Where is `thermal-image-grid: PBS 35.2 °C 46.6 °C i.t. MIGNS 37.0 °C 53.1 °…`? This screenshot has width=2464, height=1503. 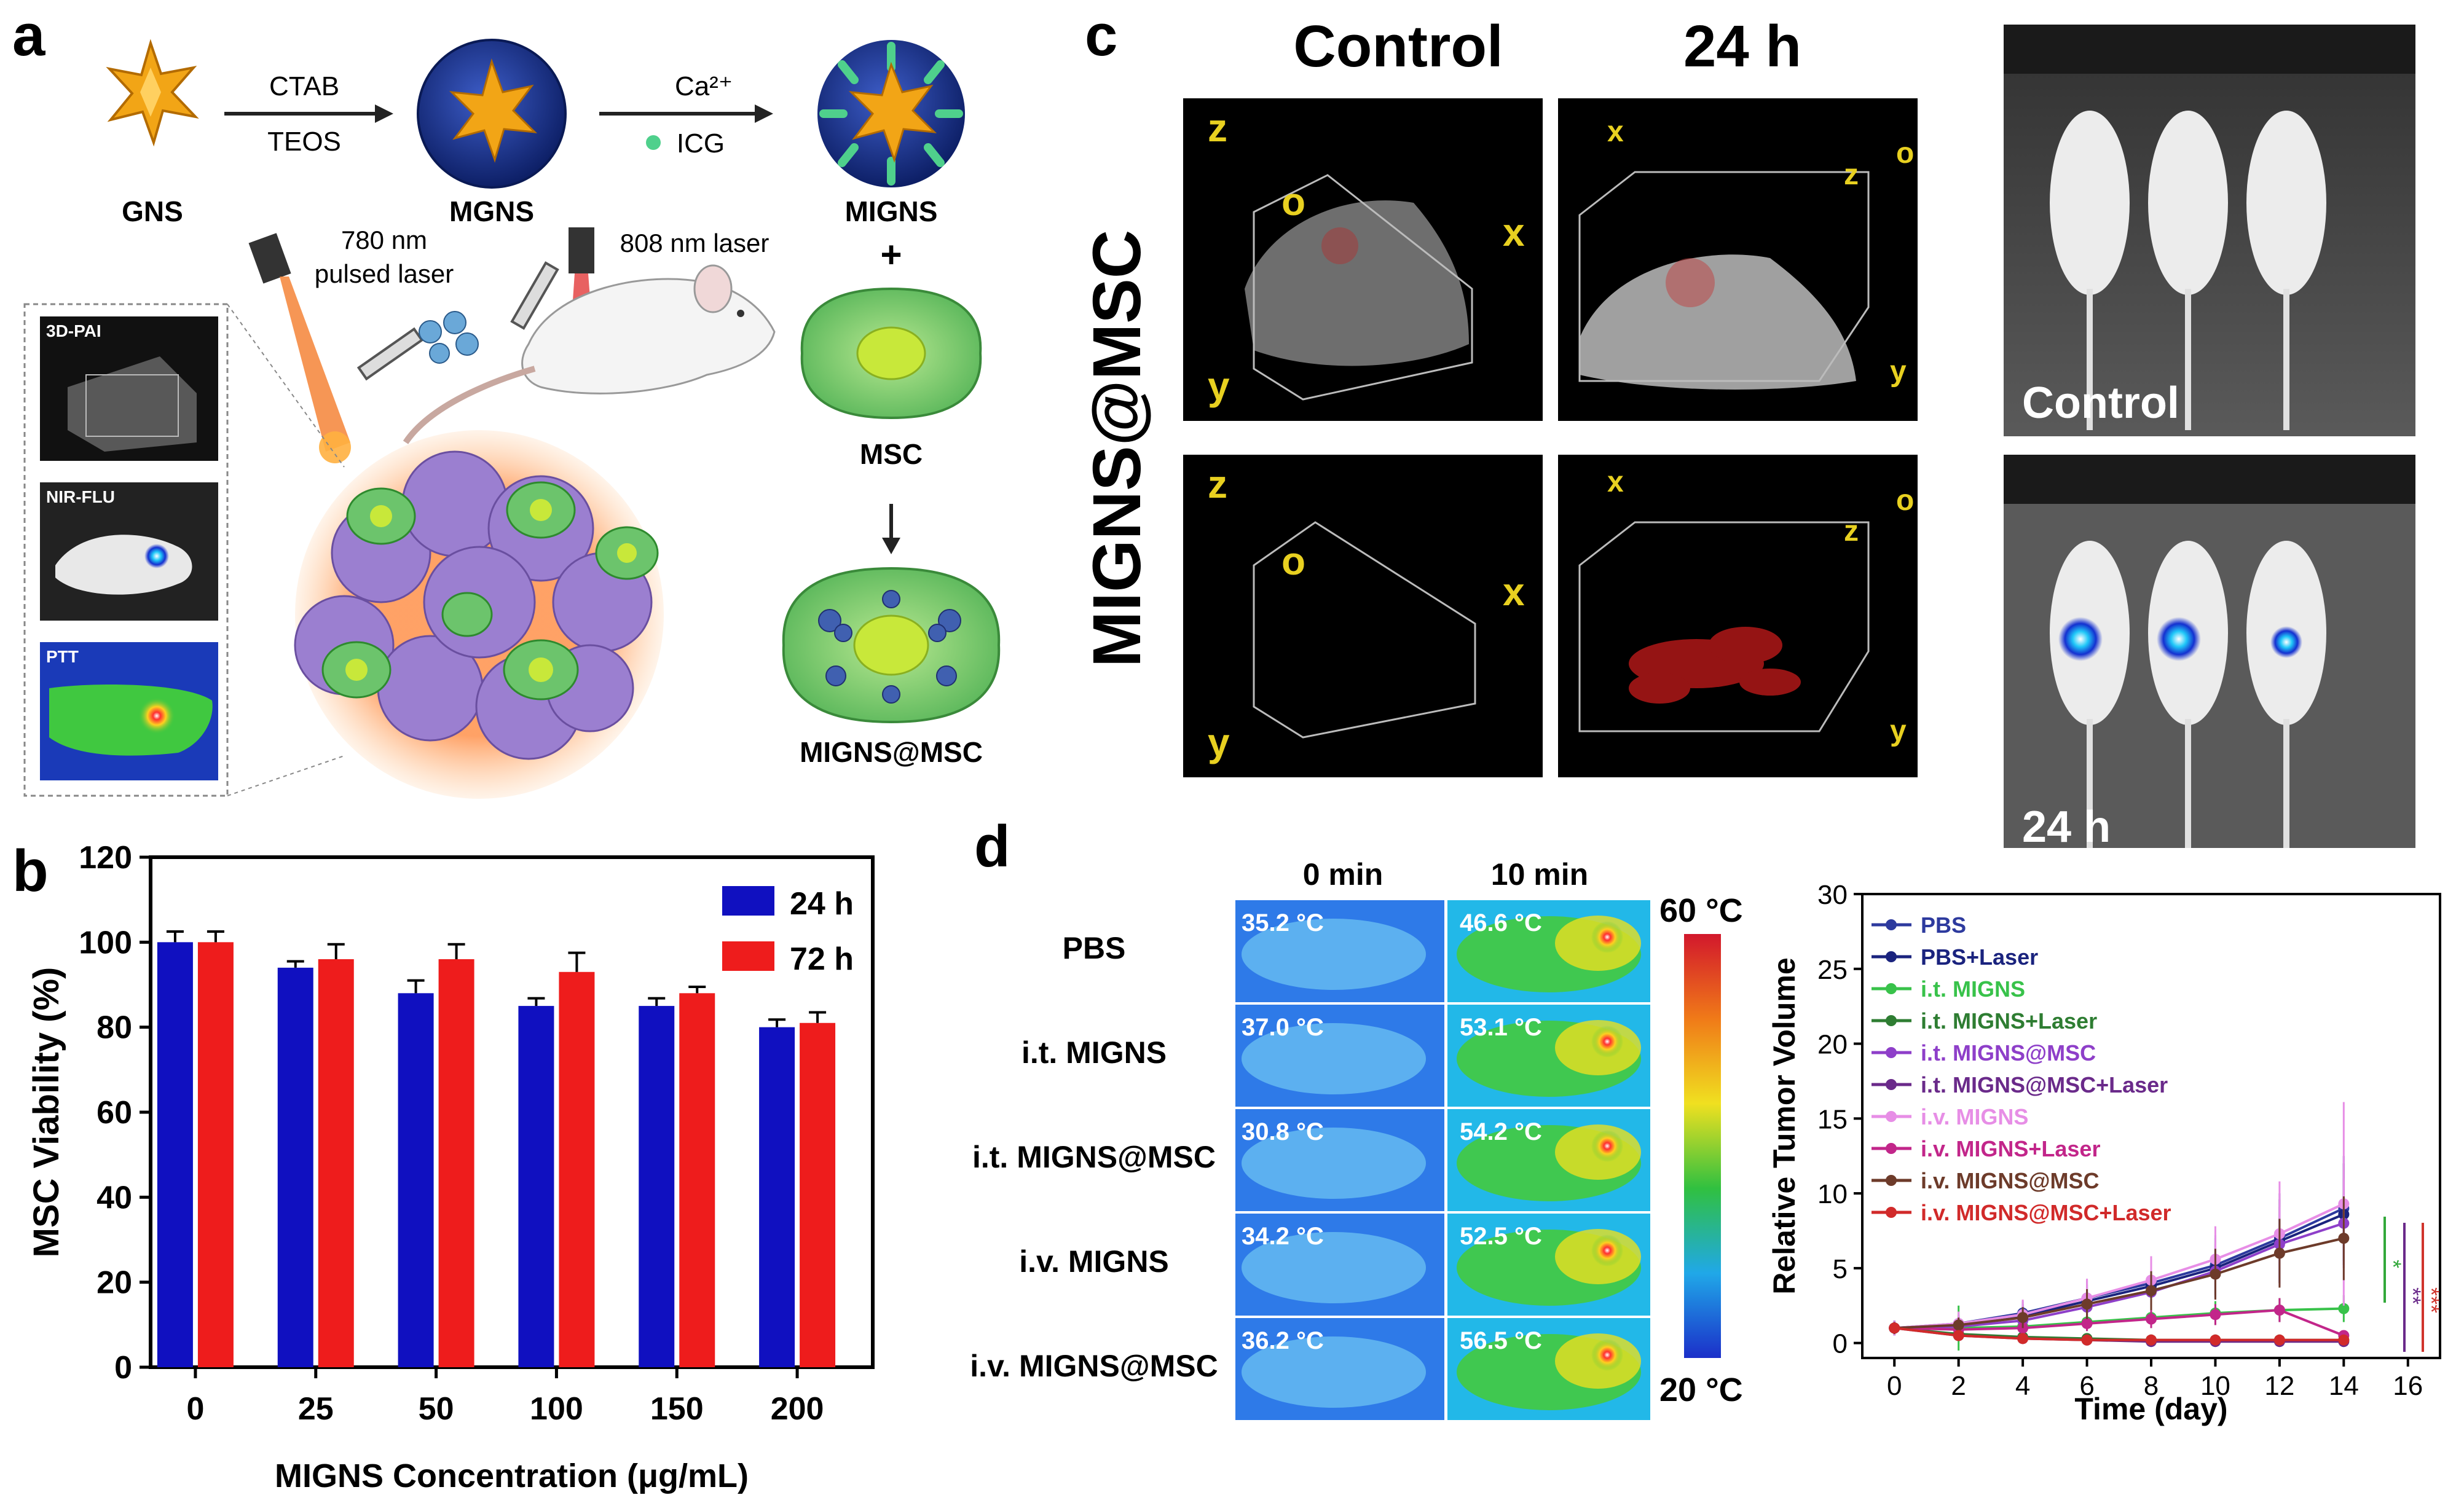
thermal-image-grid: PBS 35.2 °C 46.6 °C i.t. MIGNS 37.0 °C 53.1 °… is located at coordinates (1310, 1160).